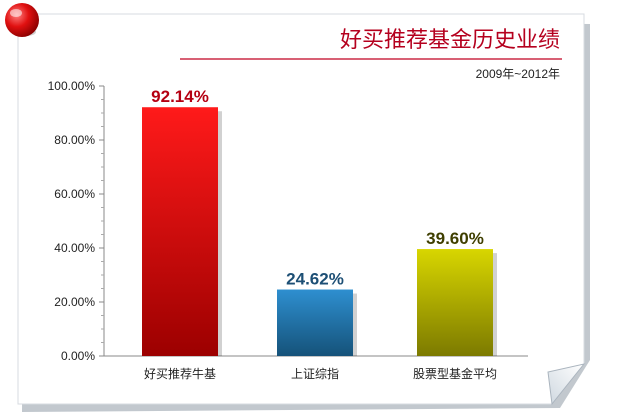 Image resolution: width=634 pixels, height=414 pixels. What do you see at coordinates (180, 96) in the screenshot?
I see `data-label: 92.14%` at bounding box center [180, 96].